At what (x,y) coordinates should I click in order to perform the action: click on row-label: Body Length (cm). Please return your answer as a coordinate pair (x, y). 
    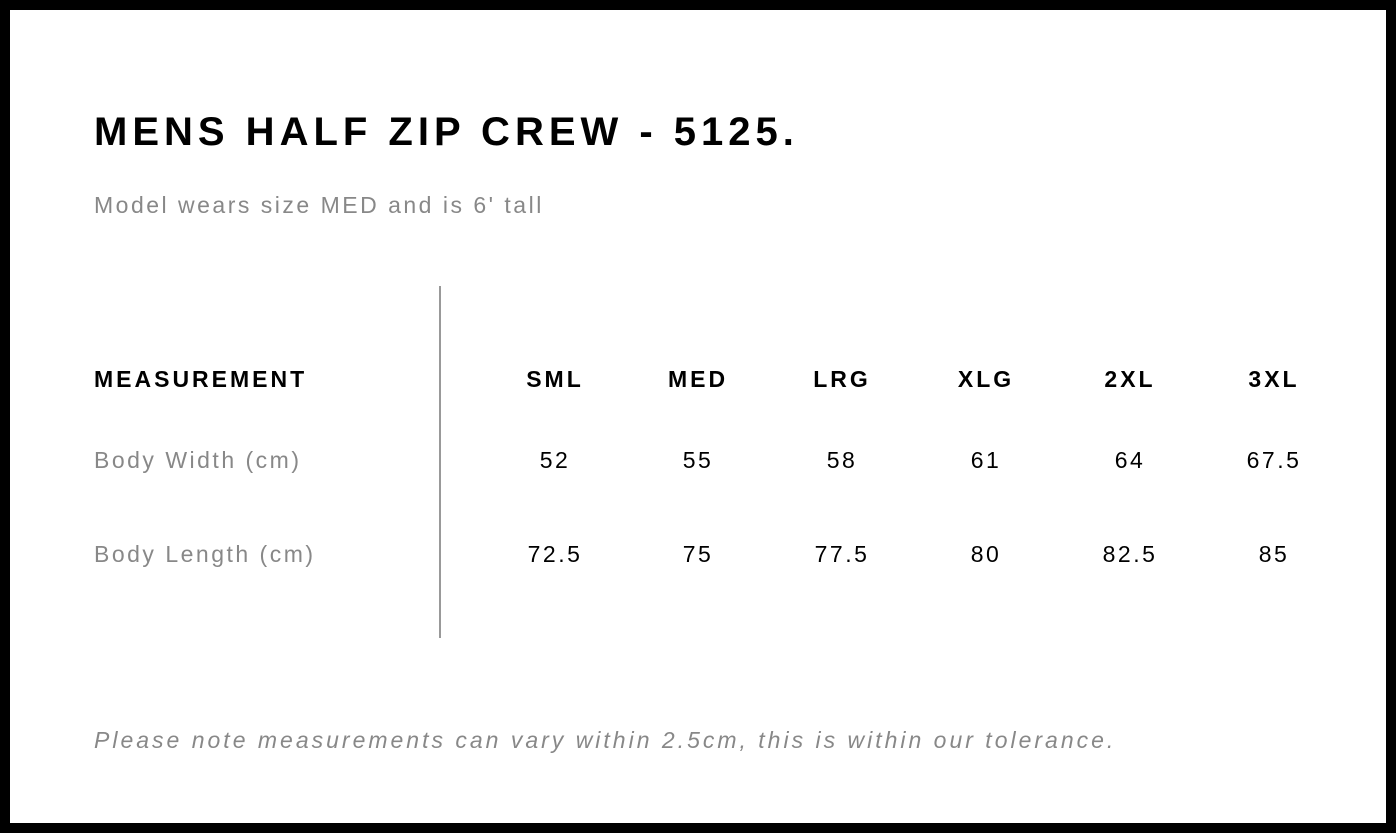
    Looking at the image, I should click on (205, 554).